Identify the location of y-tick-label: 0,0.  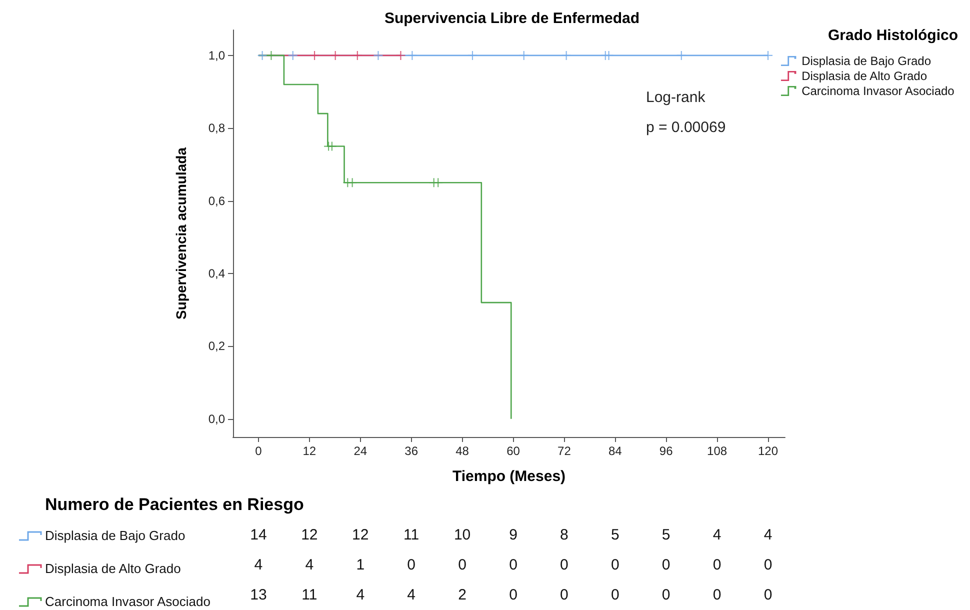
(217, 419).